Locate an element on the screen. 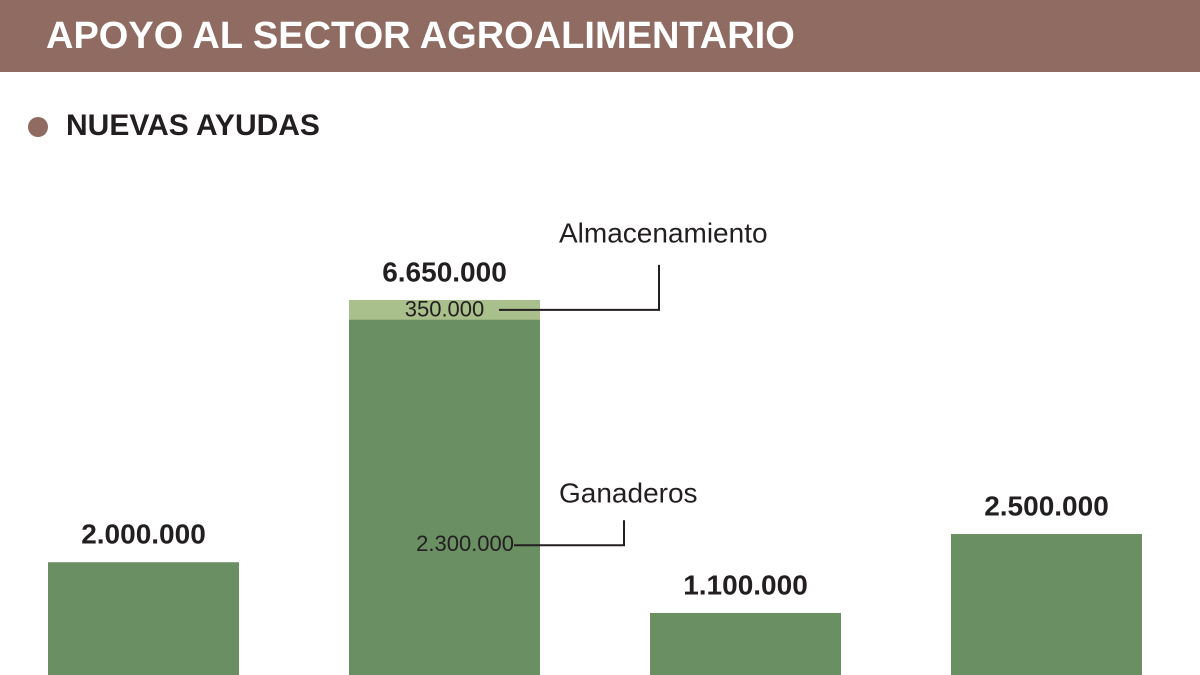  value-label: 2.500.000 is located at coordinates (1046, 505).